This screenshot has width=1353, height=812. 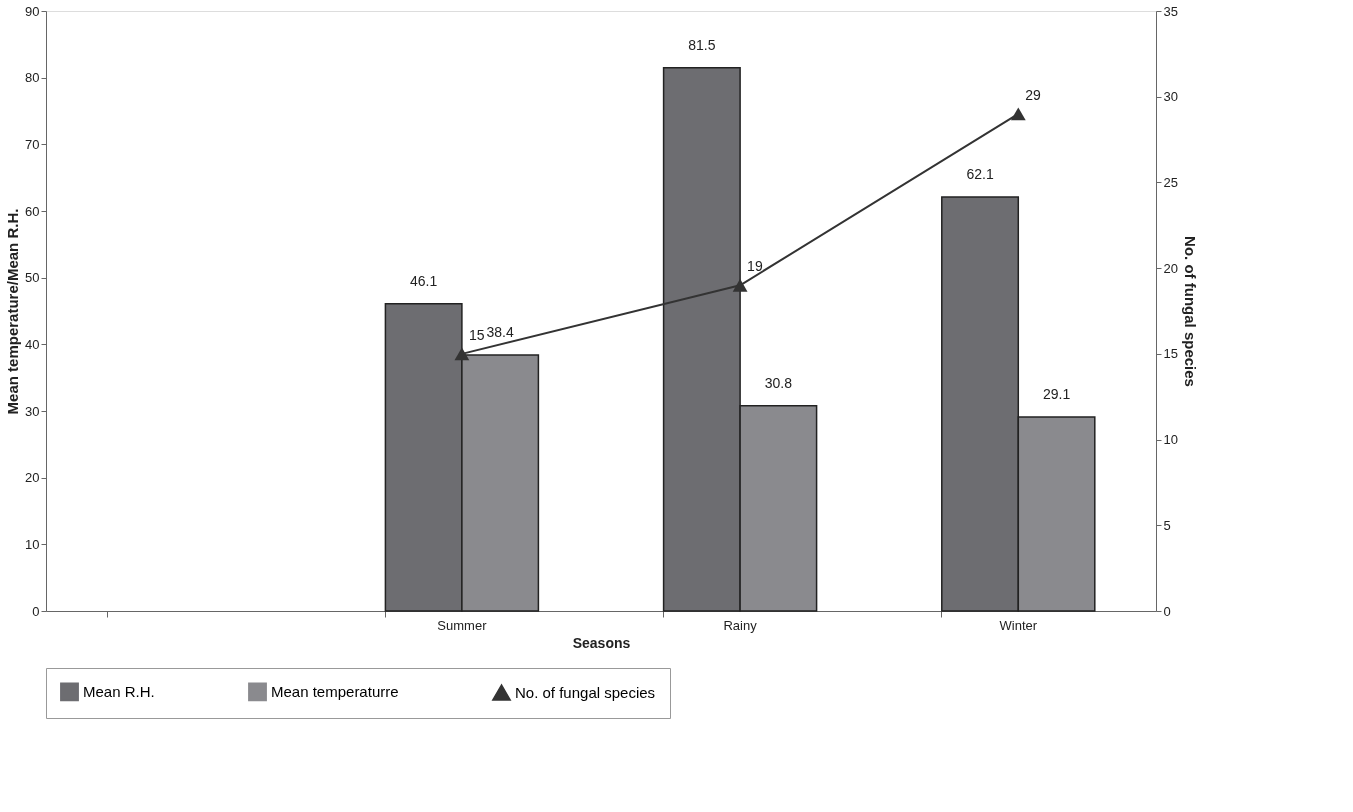 What do you see at coordinates (32, 478) in the screenshot?
I see `y-tick-label: 20` at bounding box center [32, 478].